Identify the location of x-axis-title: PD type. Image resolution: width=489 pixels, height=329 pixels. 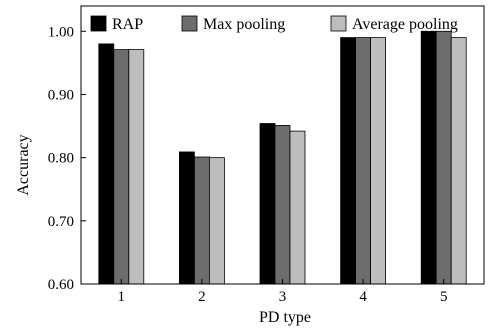
(285, 317).